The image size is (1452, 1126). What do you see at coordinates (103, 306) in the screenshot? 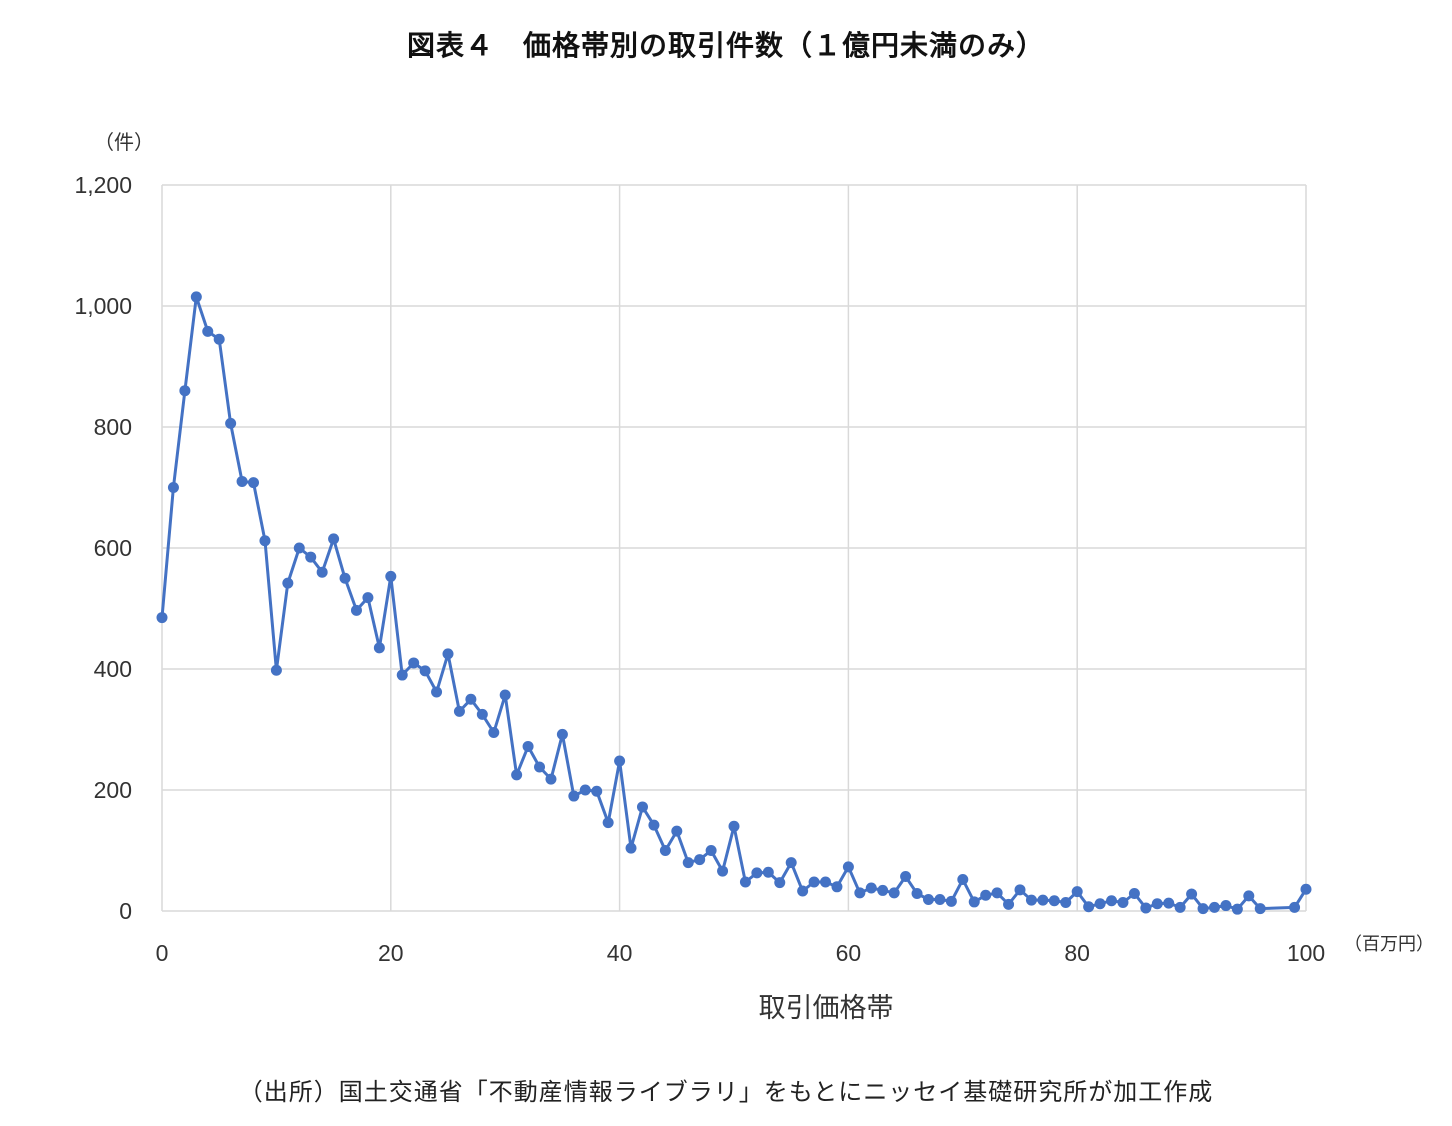
I see `y-tick-label: 1,000` at bounding box center [103, 306].